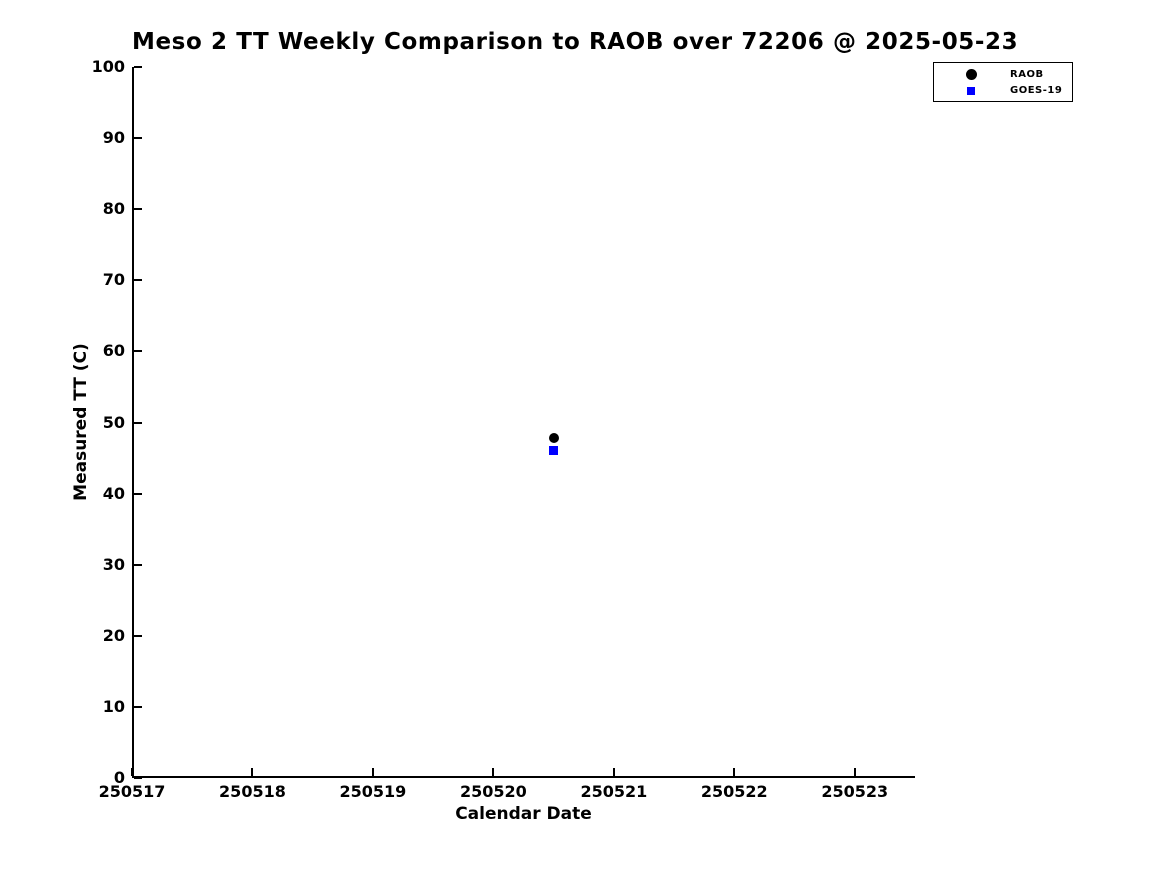 This screenshot has height=875, width=1167. What do you see at coordinates (119, 777) in the screenshot?
I see `y-tick-label: 0` at bounding box center [119, 777].